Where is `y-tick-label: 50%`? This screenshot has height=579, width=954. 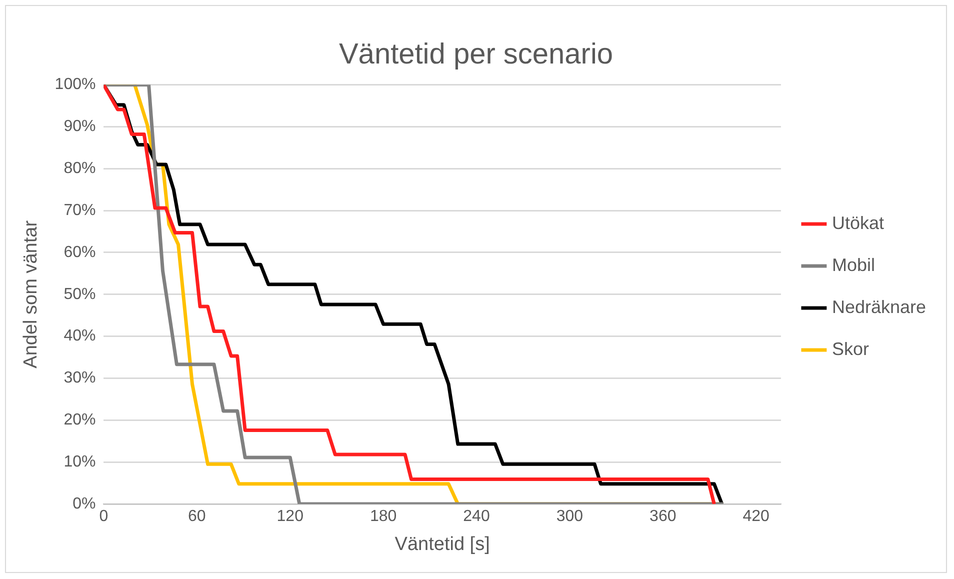
y-tick-label: 50% is located at coordinates (80, 294).